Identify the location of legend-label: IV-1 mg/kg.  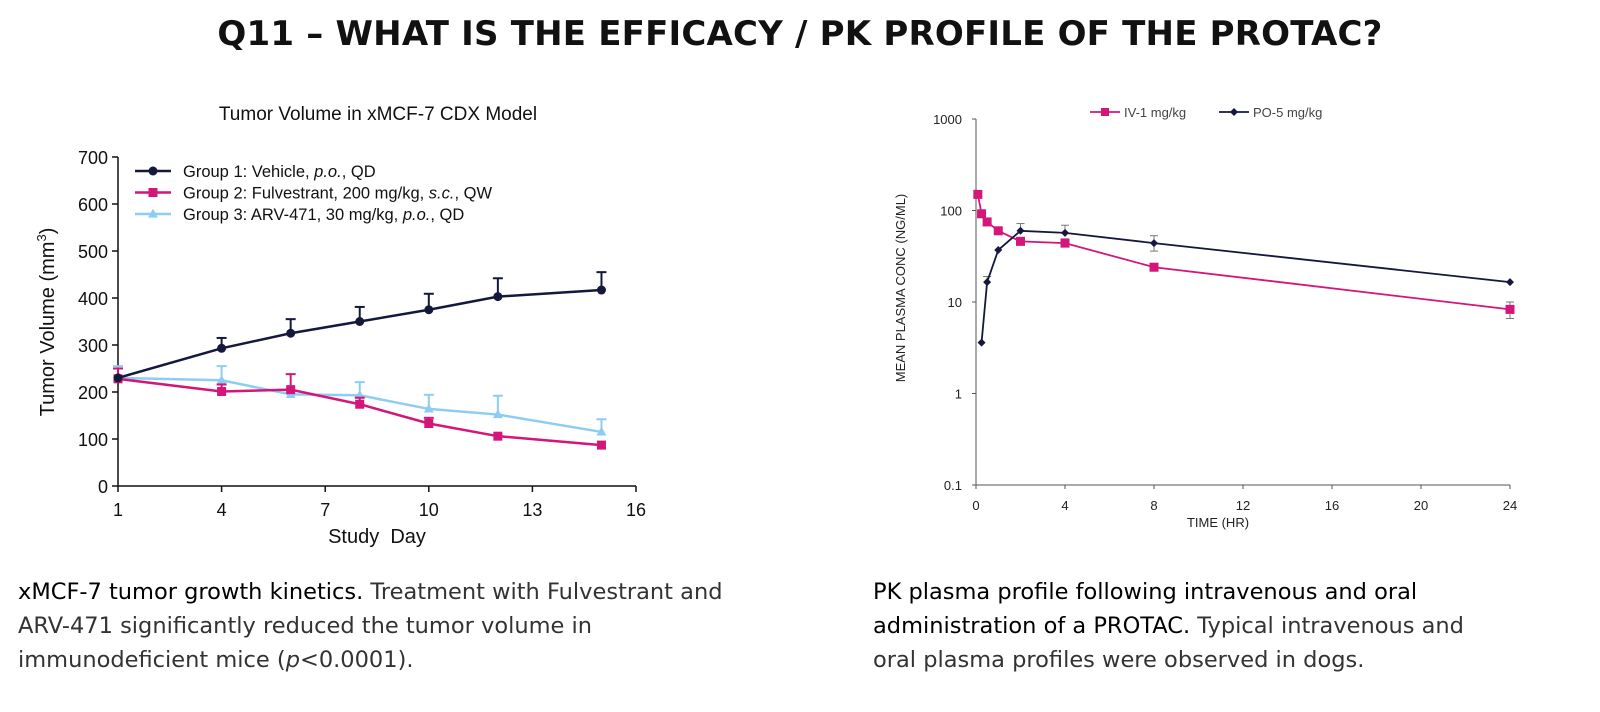
(1155, 112).